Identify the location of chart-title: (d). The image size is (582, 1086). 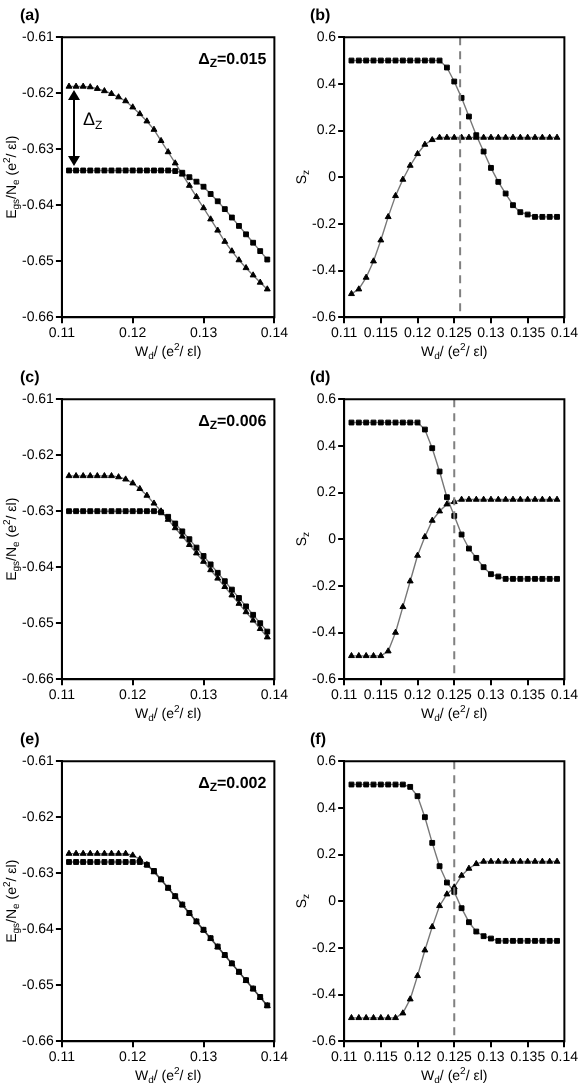
(321, 377).